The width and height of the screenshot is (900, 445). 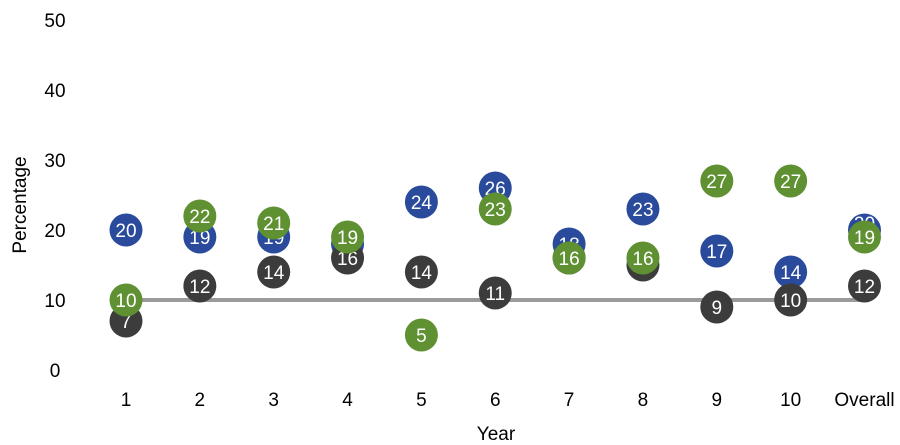 What do you see at coordinates (20, 204) in the screenshot?
I see `y-axis-title: Percentage` at bounding box center [20, 204].